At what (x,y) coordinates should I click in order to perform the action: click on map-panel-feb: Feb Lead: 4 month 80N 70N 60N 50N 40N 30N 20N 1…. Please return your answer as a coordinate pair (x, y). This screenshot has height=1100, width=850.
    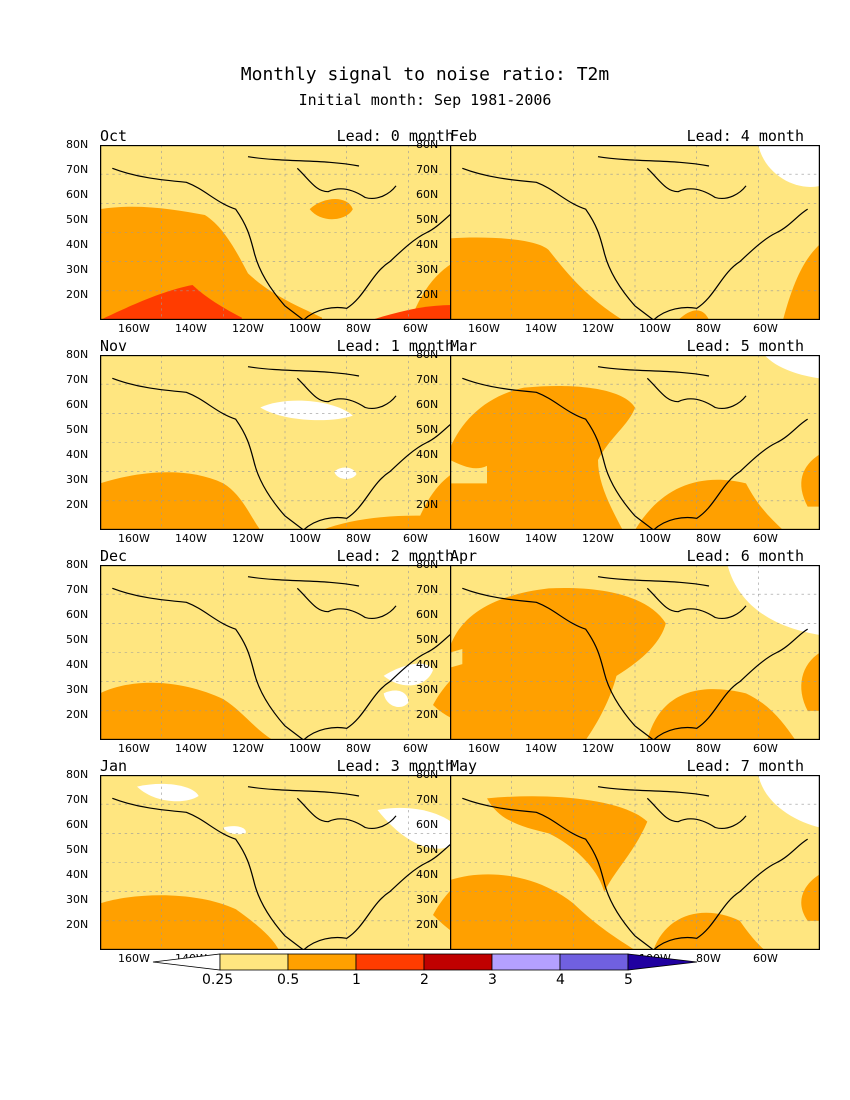
    Looking at the image, I should click on (618, 231).